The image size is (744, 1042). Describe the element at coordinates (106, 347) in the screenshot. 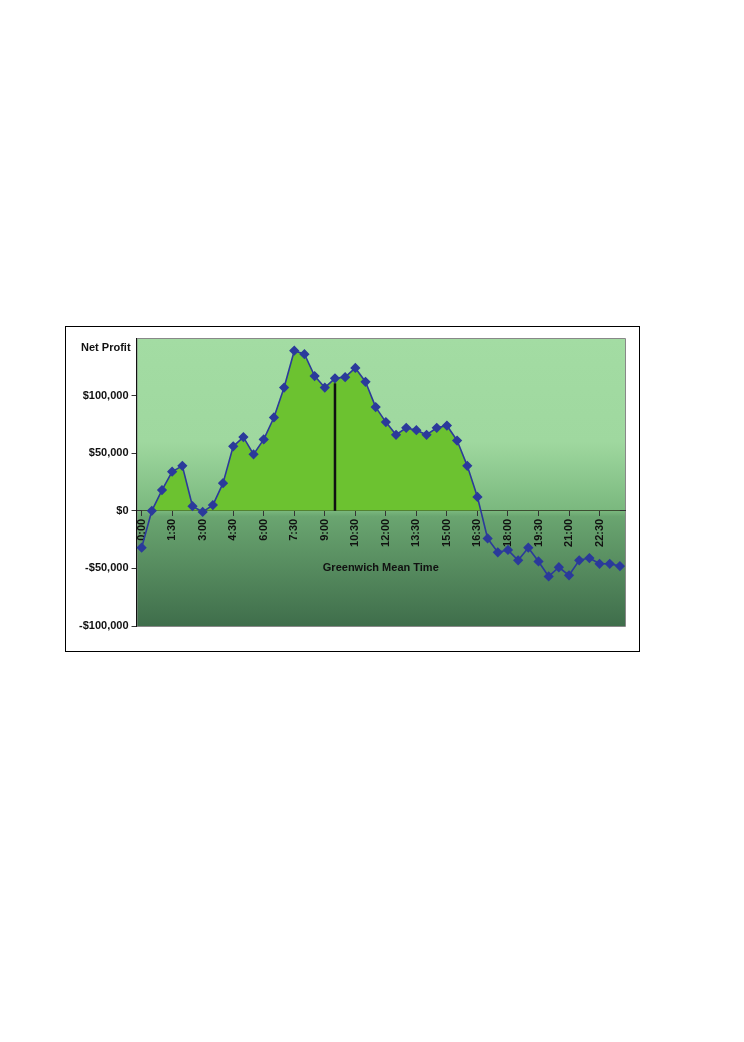

I see `y-axis-title: Net Profit` at that location.